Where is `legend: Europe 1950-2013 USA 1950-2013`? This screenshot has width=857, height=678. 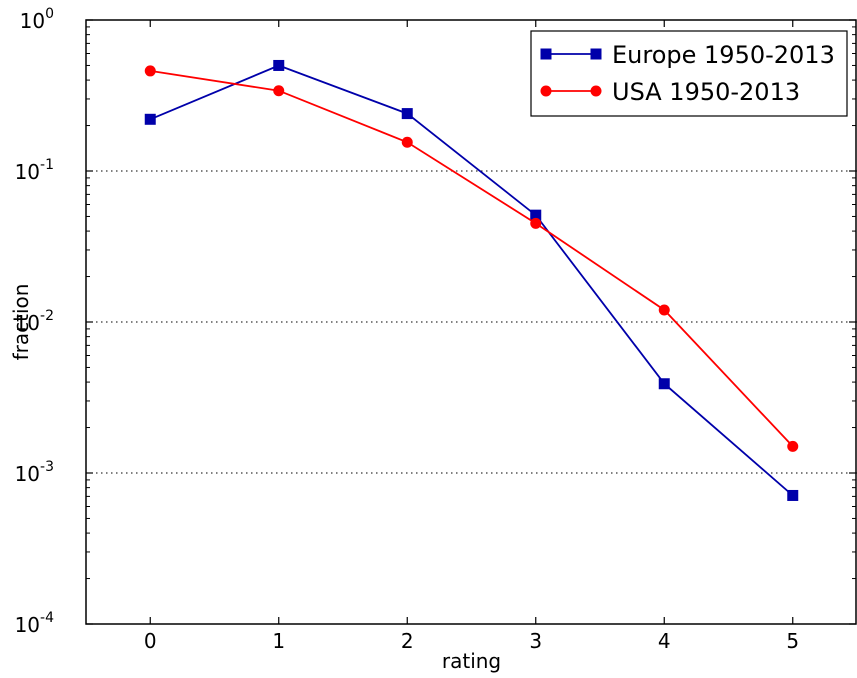 legend: Europe 1950-2013 USA 1950-2013 is located at coordinates (689, 73).